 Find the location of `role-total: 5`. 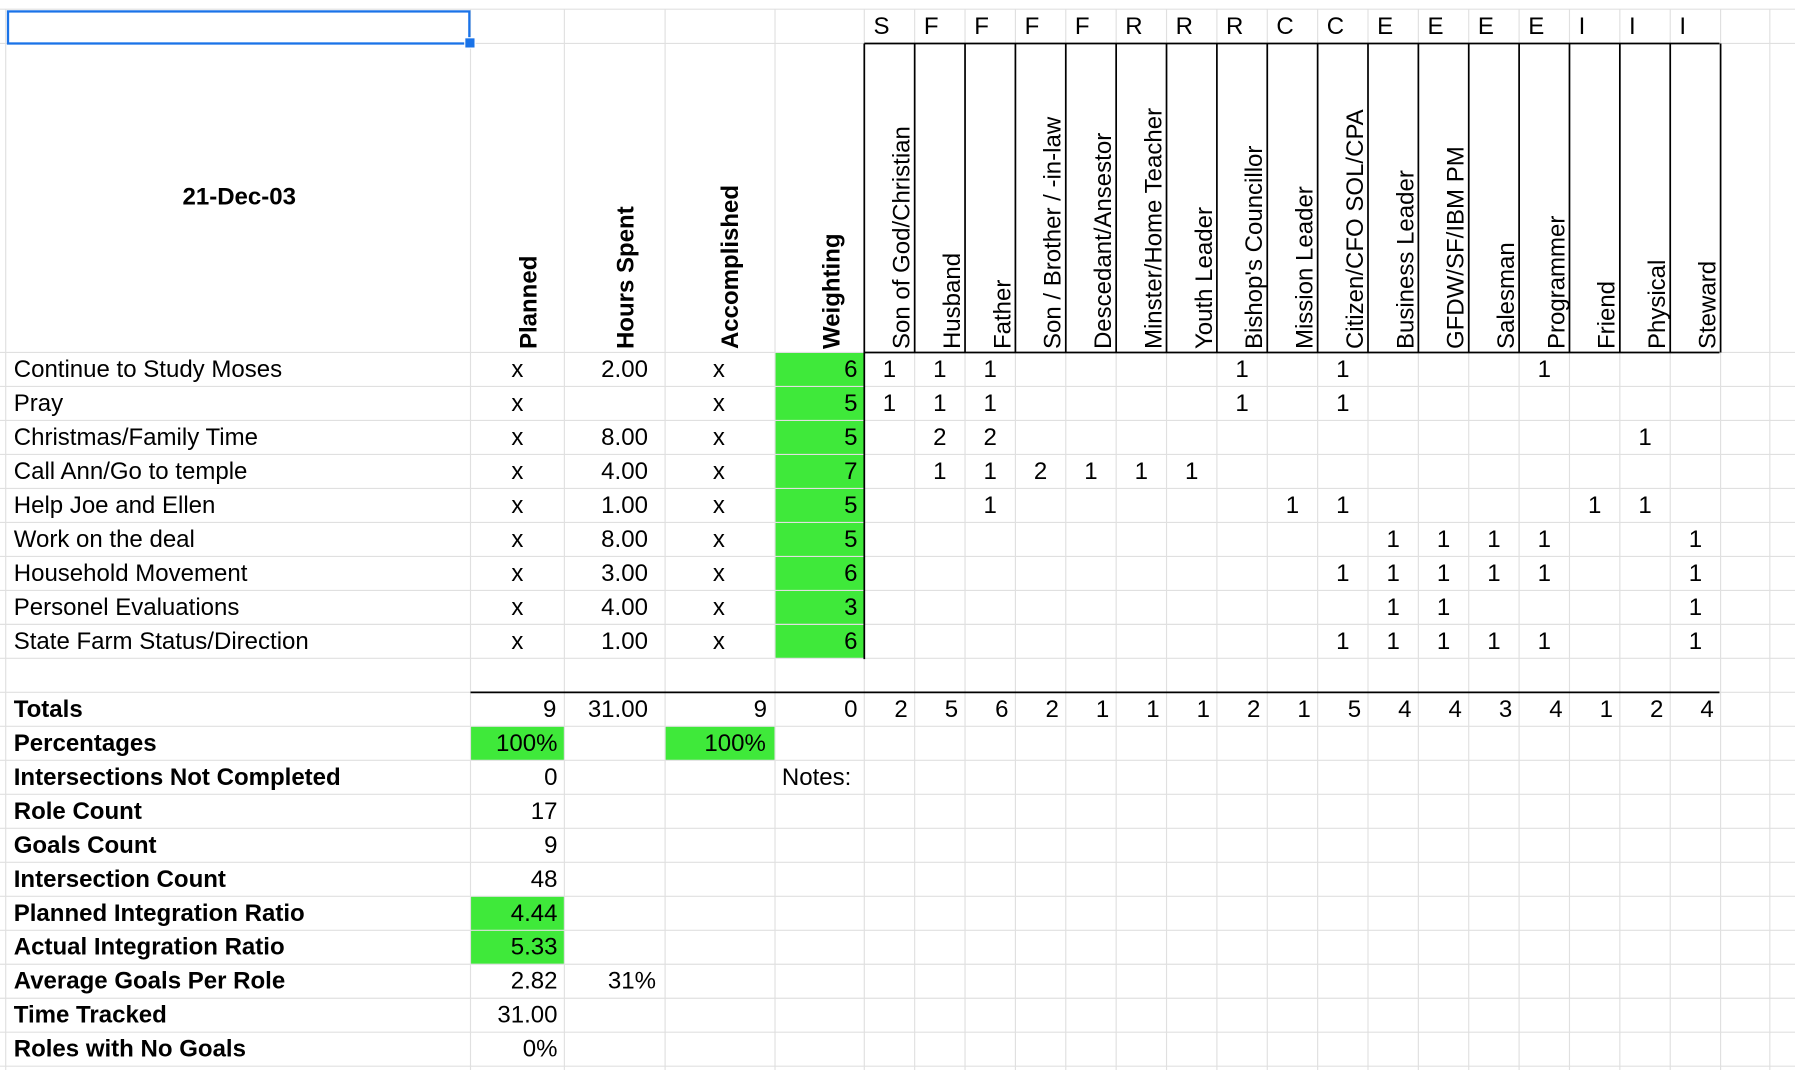

role-total: 5 is located at coordinates (1354, 709).